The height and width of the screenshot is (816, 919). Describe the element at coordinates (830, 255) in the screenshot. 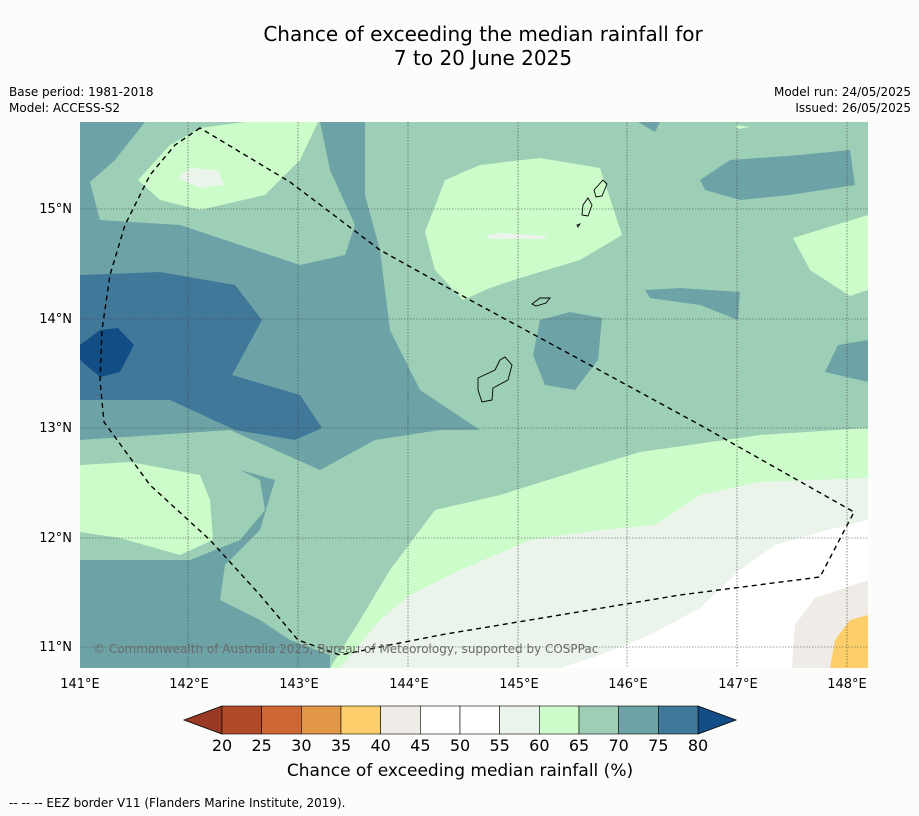

I see `contour-60-65-east` at that location.